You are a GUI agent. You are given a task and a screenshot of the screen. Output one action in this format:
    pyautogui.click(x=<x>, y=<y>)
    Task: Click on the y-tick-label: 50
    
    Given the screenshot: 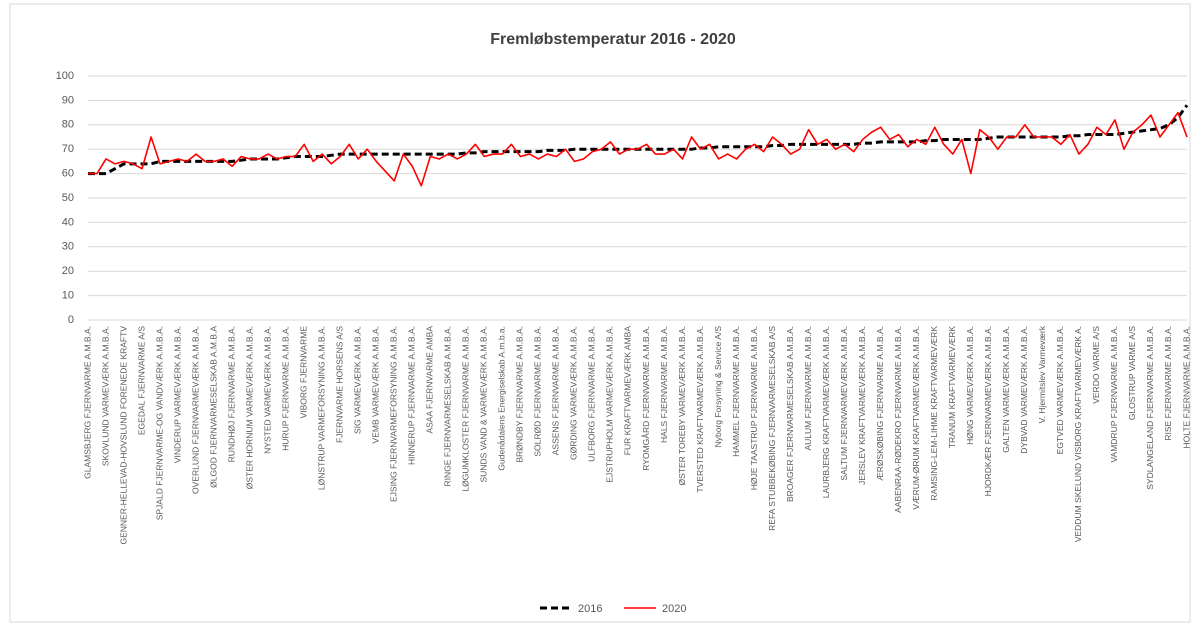 What is the action you would take?
    pyautogui.click(x=68, y=198)
    